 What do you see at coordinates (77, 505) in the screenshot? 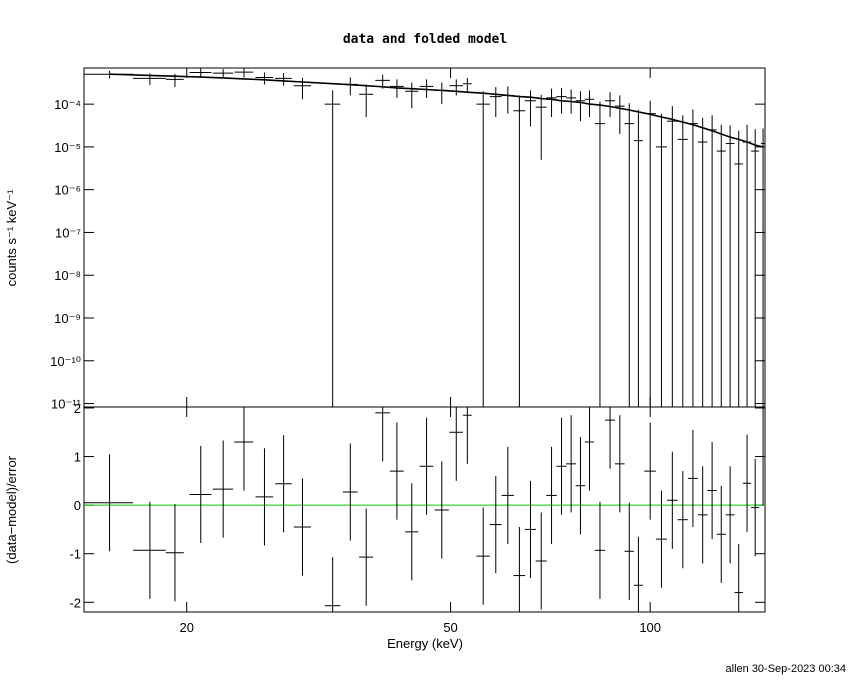
I see `y-tick-label: 0` at bounding box center [77, 505].